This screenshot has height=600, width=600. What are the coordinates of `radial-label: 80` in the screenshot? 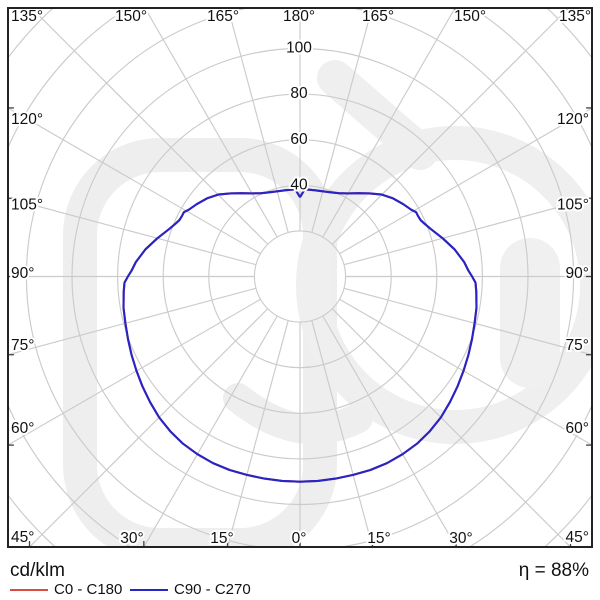 It's located at (299, 93).